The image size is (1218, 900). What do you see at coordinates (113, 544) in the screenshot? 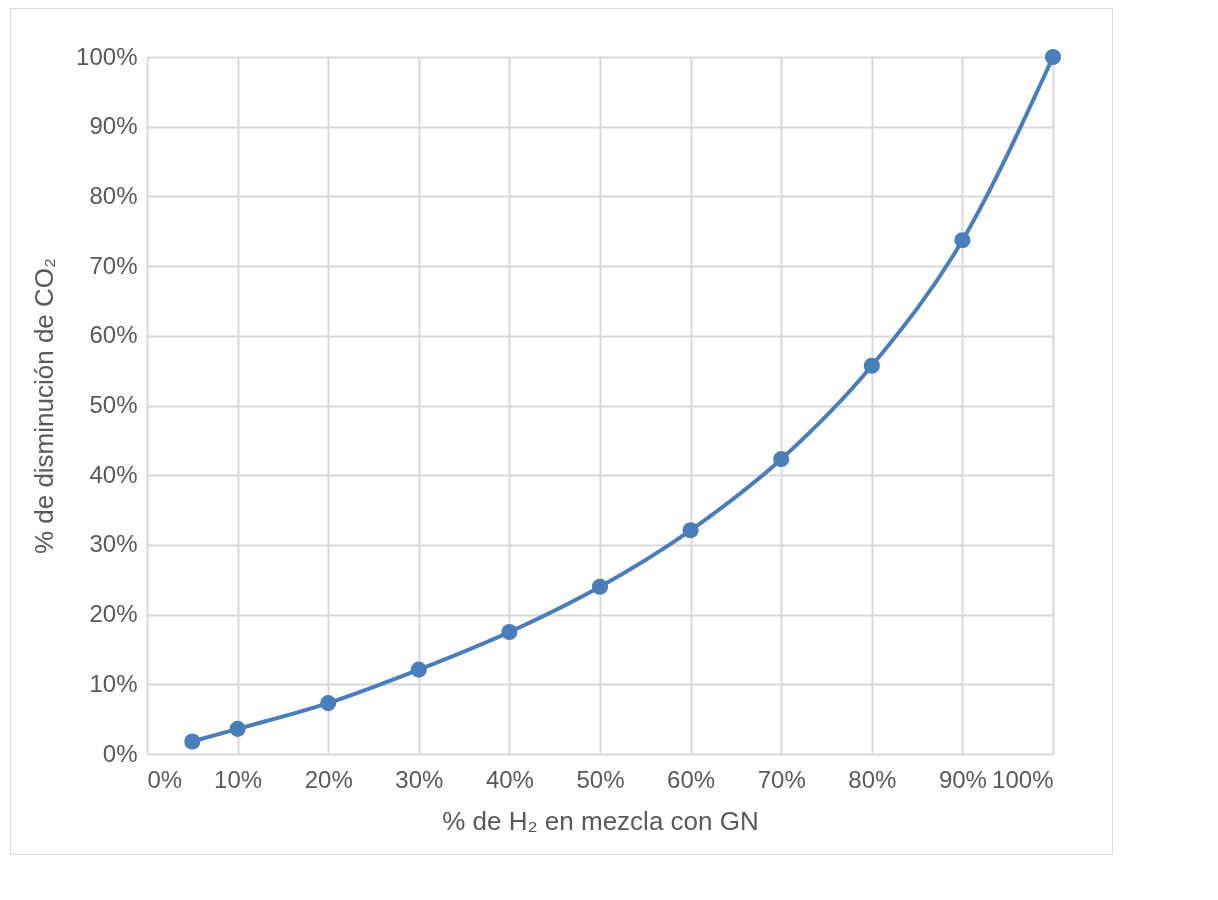
I see `y-tick-label: 30%` at bounding box center [113, 544].